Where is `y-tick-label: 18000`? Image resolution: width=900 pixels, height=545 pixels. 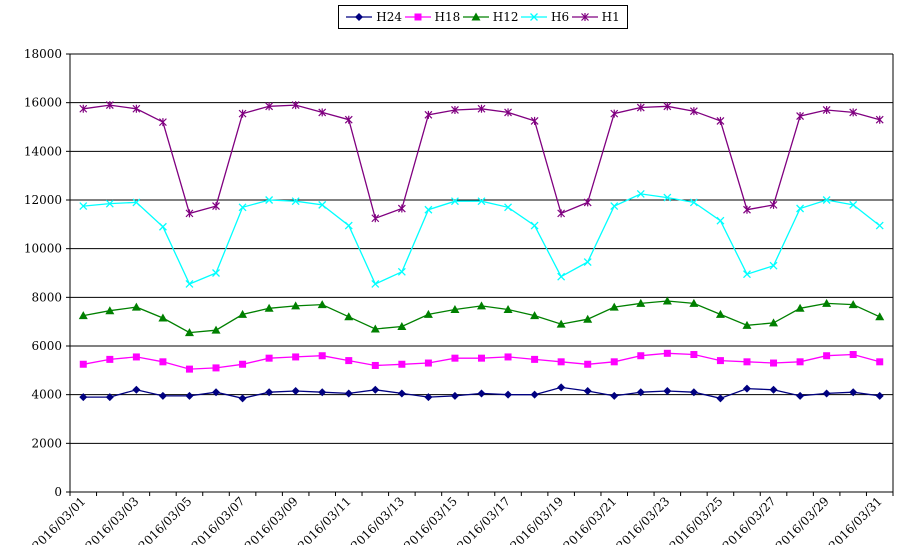
y-tick-label: 18000 is located at coordinates (43, 54).